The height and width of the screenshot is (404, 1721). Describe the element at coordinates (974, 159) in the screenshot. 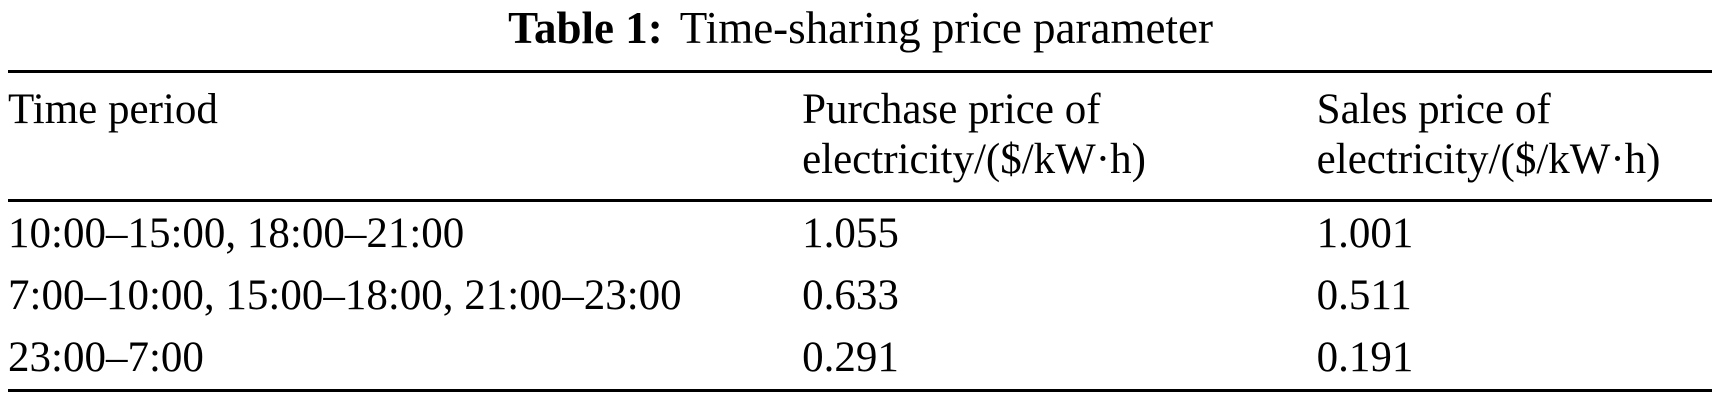

I see `header-purchase-price-line2: electricity/($/kW·h)` at that location.